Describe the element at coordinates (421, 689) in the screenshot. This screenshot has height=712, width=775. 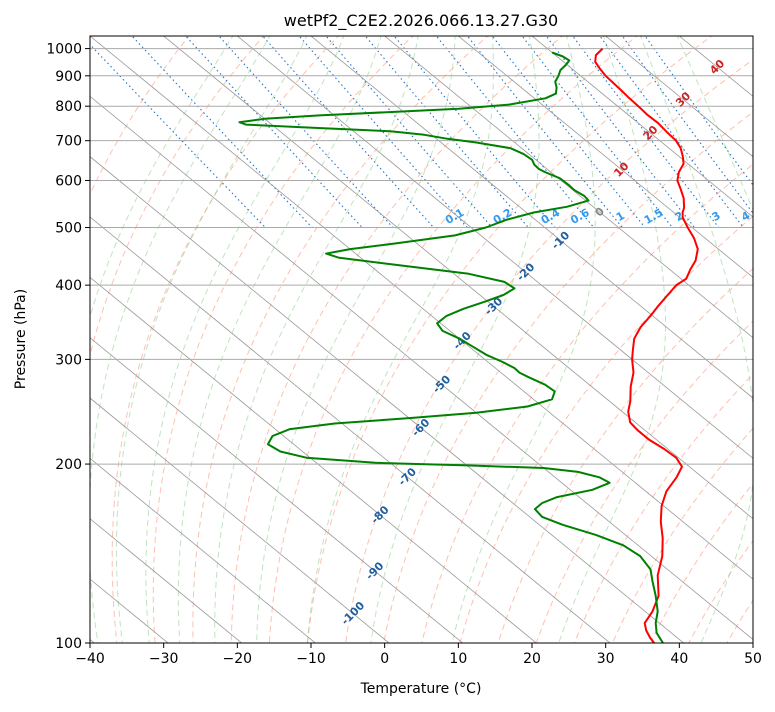
I see `x-axis-label: Temperature (°C)` at that location.